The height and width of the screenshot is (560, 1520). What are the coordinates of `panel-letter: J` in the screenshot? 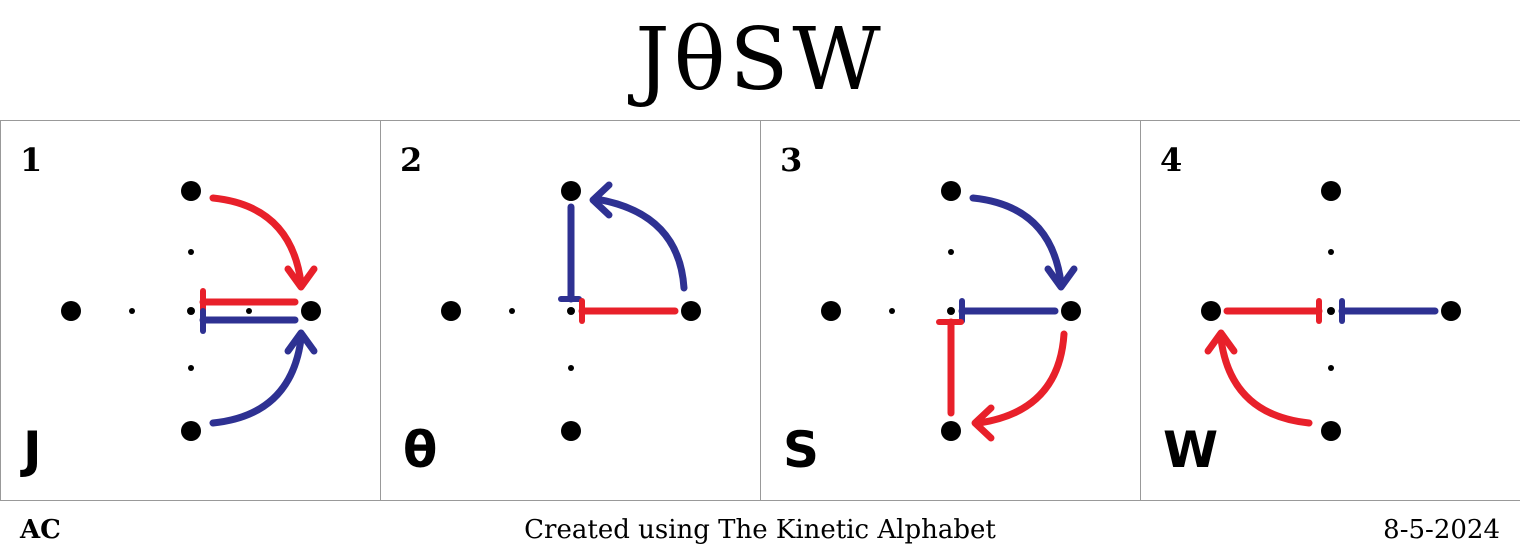 It's located at (32, 450).